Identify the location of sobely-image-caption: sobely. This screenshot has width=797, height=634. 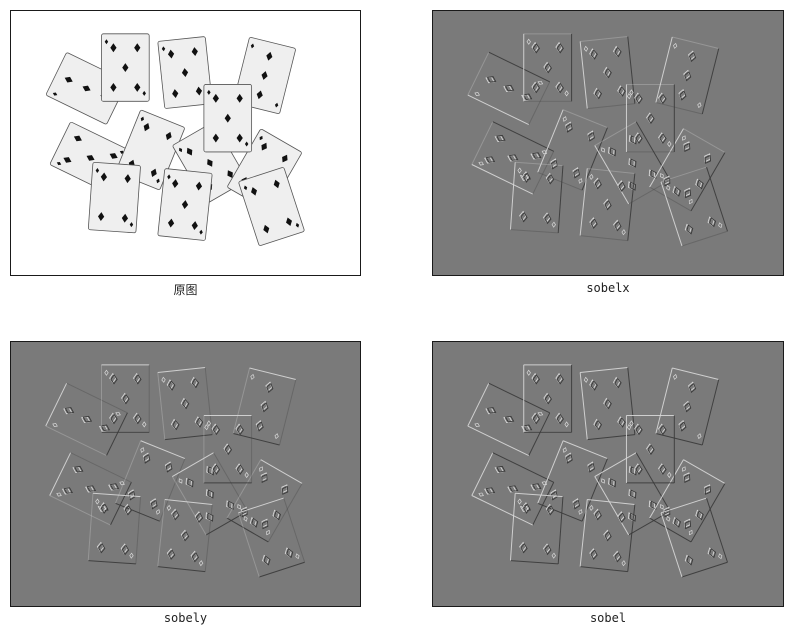
(185, 618).